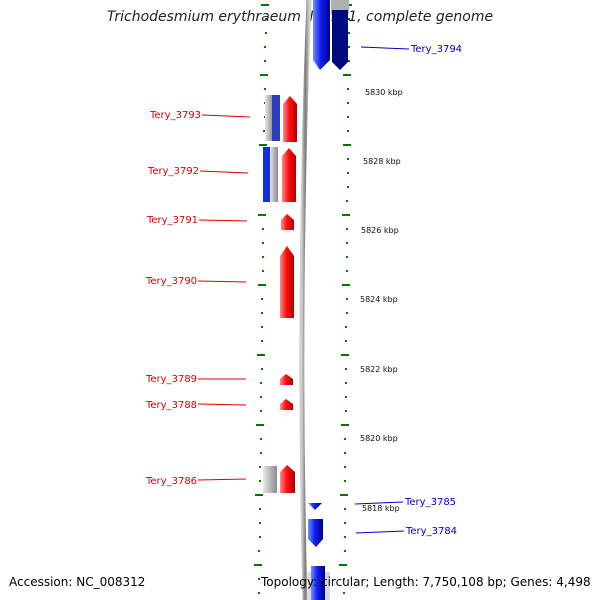  Describe the element at coordinates (430, 502) in the screenshot. I see `gene-label-tery-3785: Tery_3785` at that location.